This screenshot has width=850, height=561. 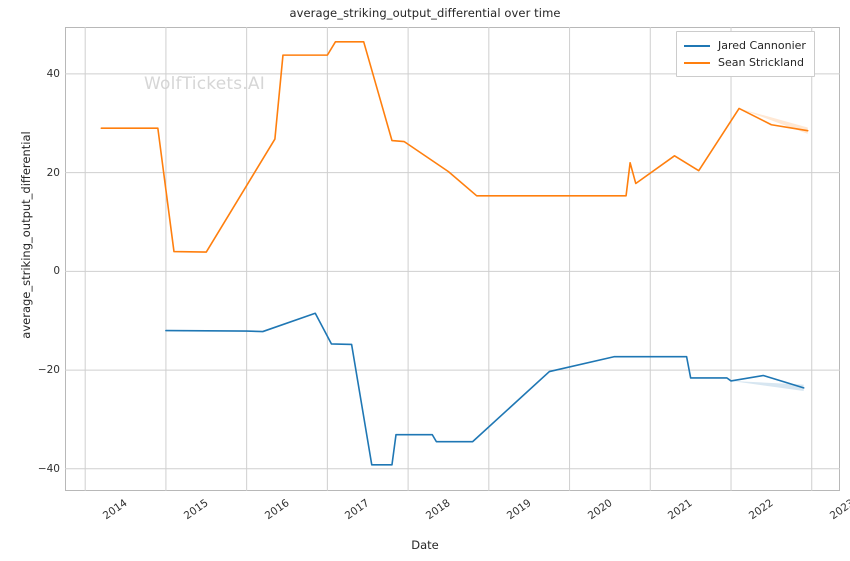 I want to click on y-axis-tick-labels: 40 20 0 −20 −40, so click(x=30, y=280).